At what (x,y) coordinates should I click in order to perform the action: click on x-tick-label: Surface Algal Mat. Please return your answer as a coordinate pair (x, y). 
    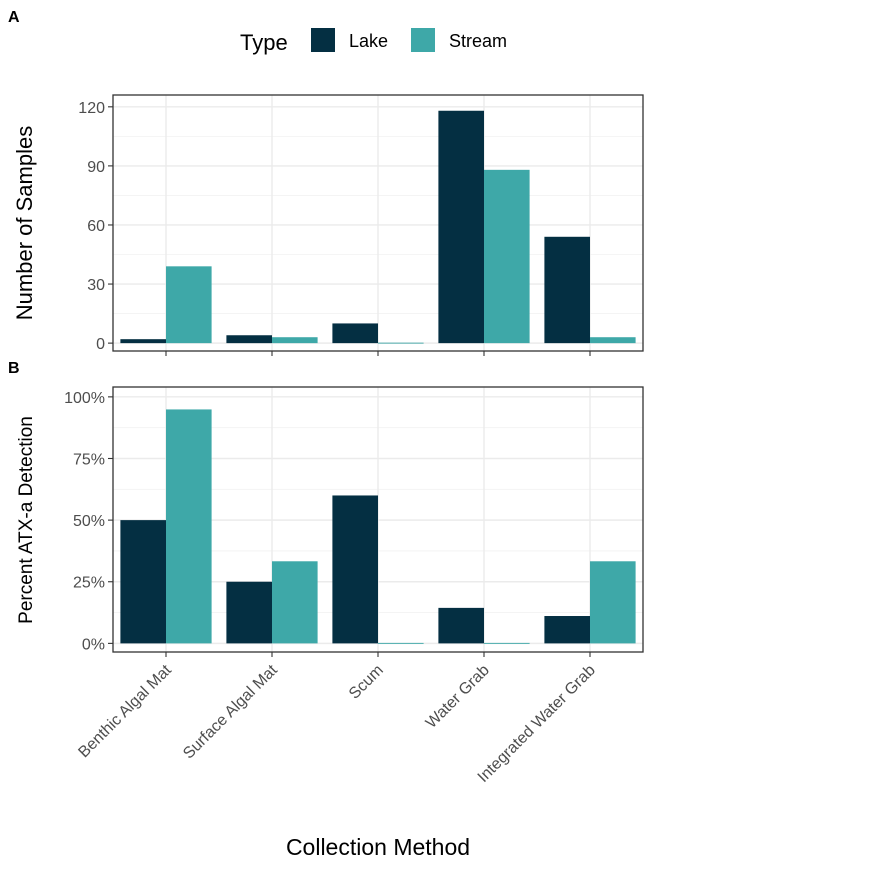
    Looking at the image, I should click on (230, 711).